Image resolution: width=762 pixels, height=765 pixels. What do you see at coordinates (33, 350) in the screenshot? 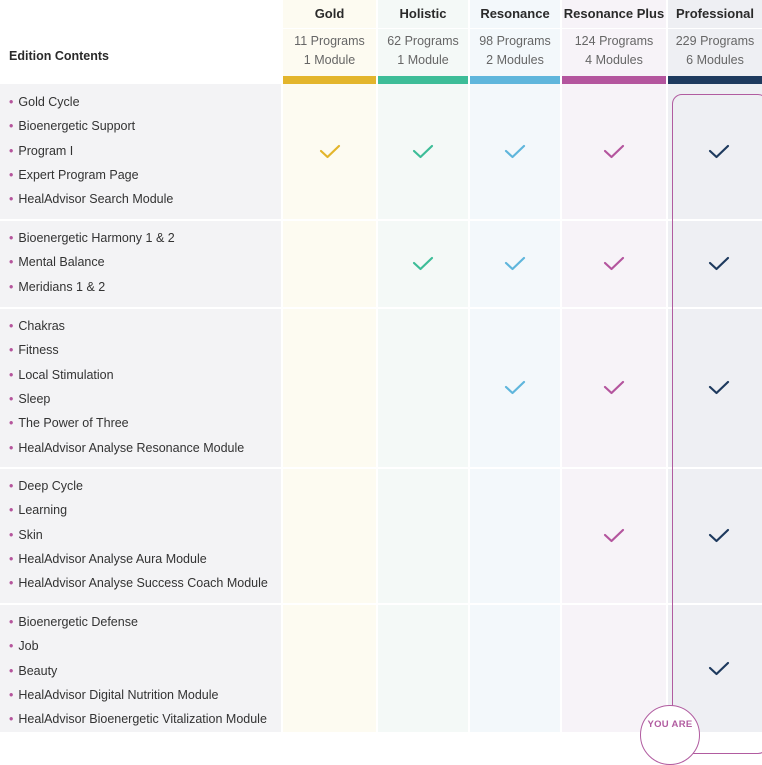
I see `feature-item: Fitness` at bounding box center [33, 350].